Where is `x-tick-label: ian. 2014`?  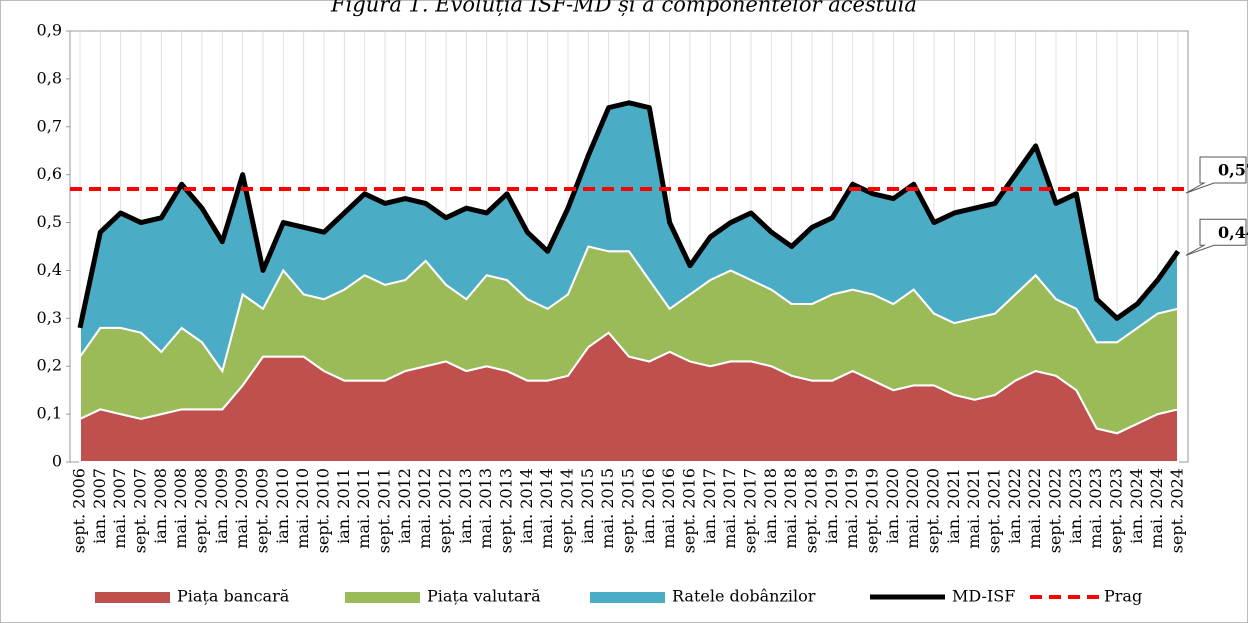
x-tick-label: ian. 2014 is located at coordinates (526, 506).